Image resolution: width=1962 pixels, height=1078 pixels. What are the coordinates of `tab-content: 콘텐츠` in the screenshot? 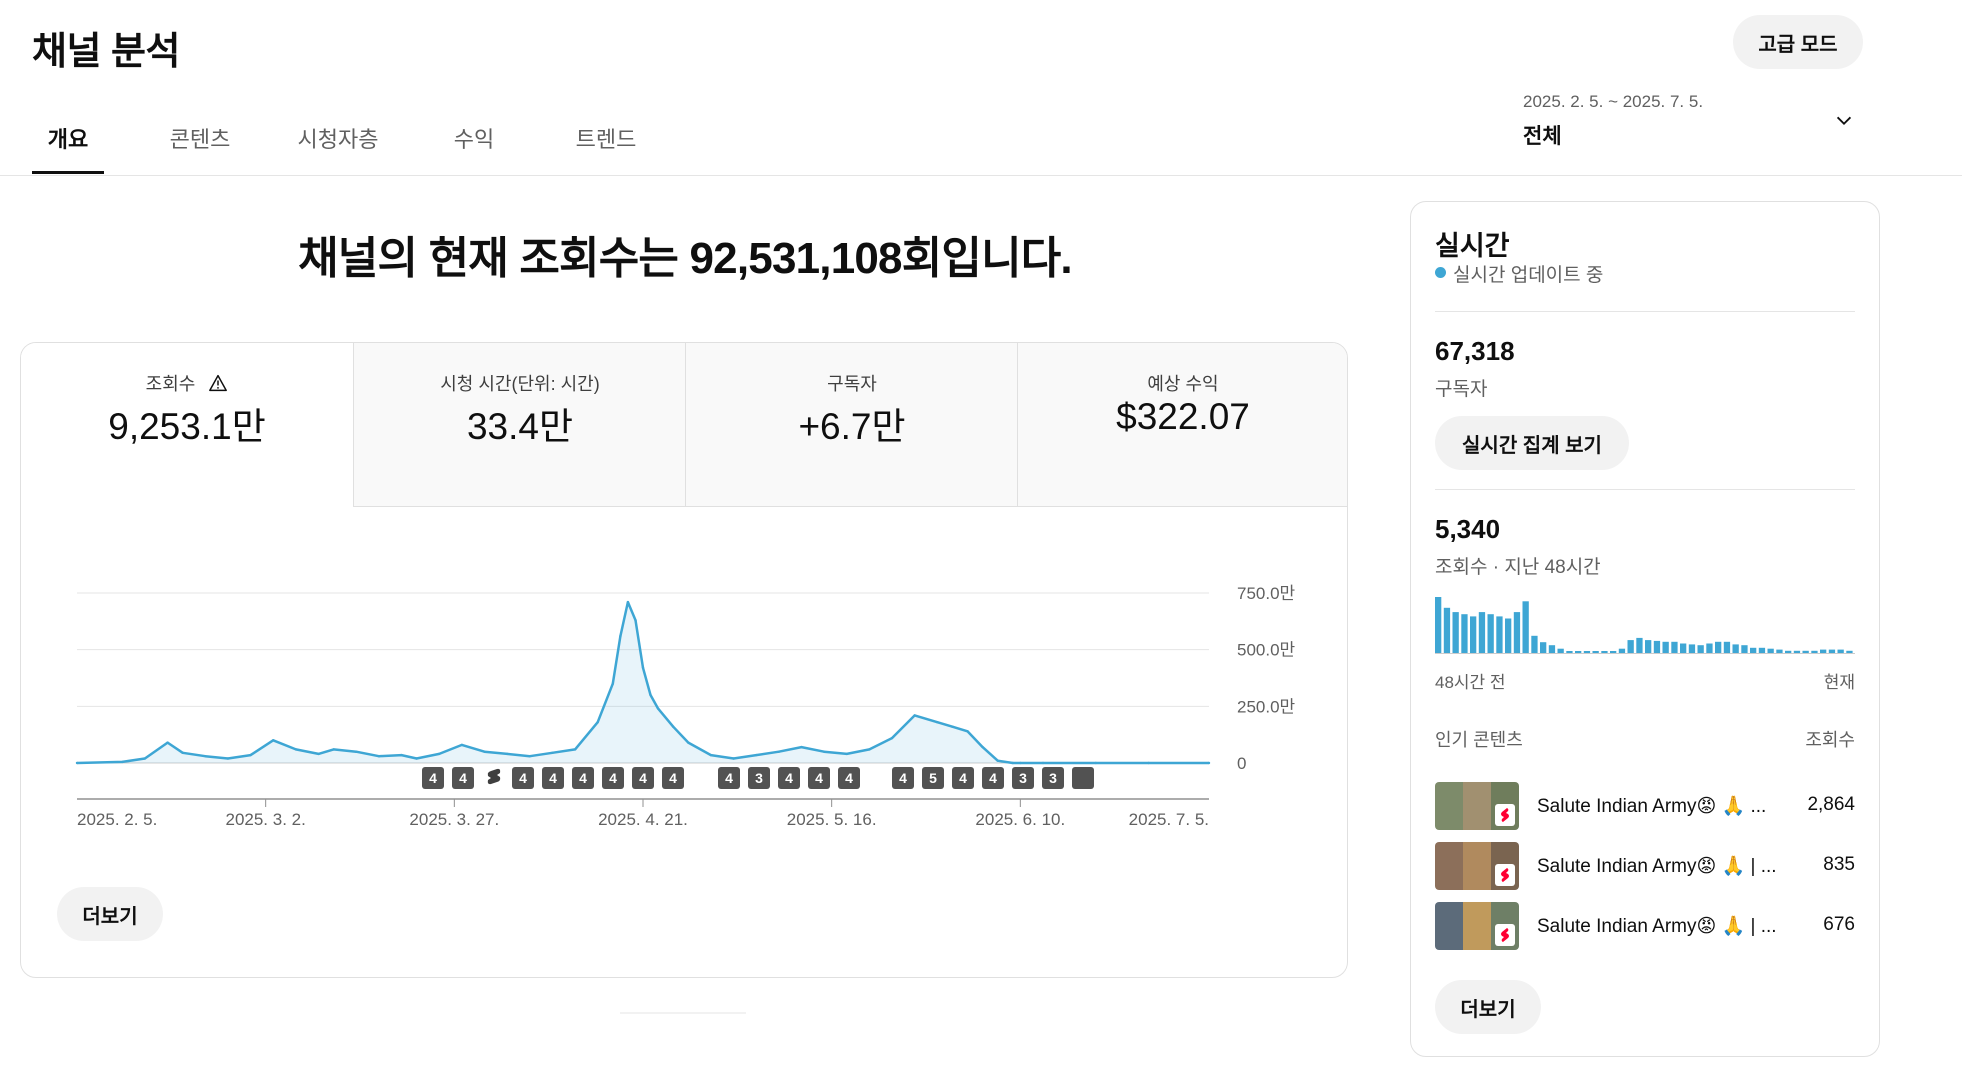 It's located at (200, 148).